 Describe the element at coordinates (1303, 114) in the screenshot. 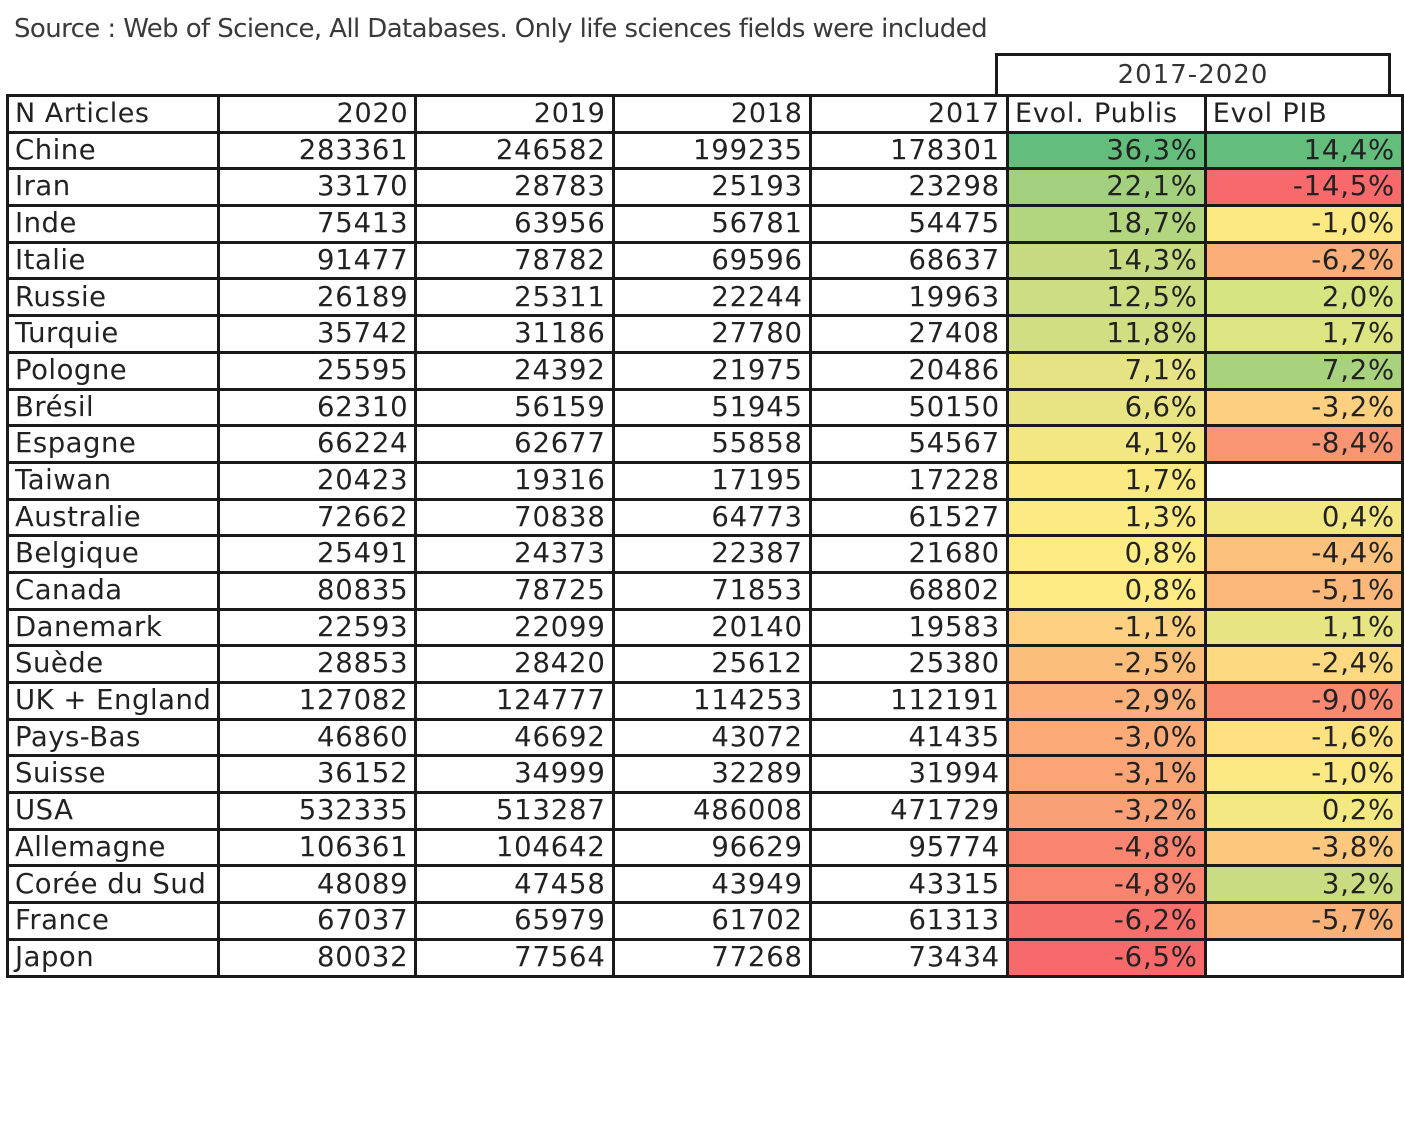

I see `column-header: Evol PIB` at that location.